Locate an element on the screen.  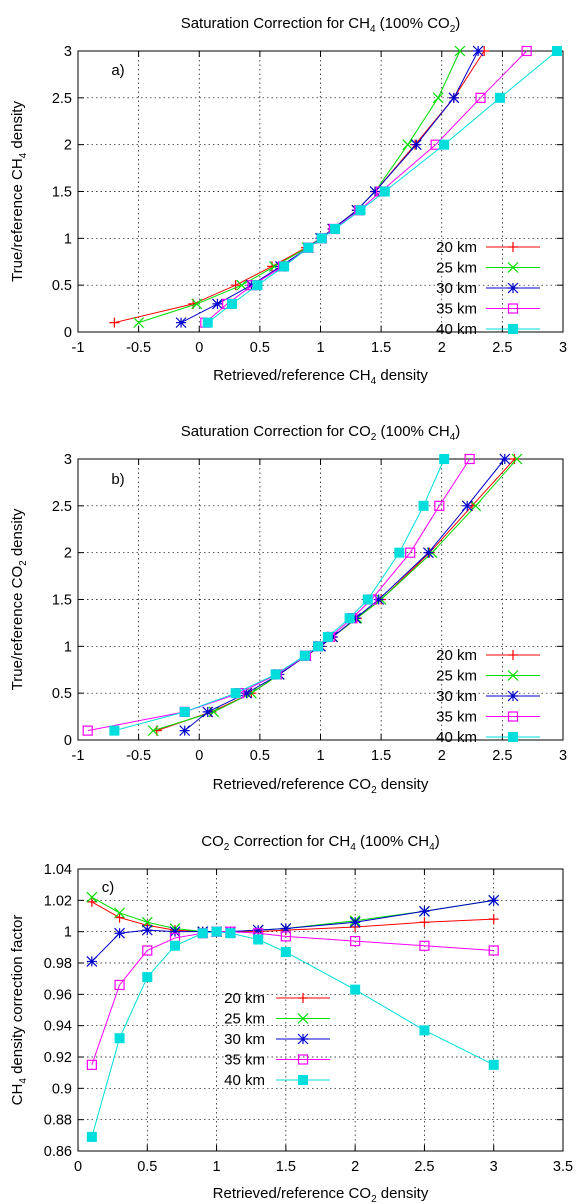
chart-title: CO2 Correction for CH4 (100% CH4) is located at coordinates (320, 843).